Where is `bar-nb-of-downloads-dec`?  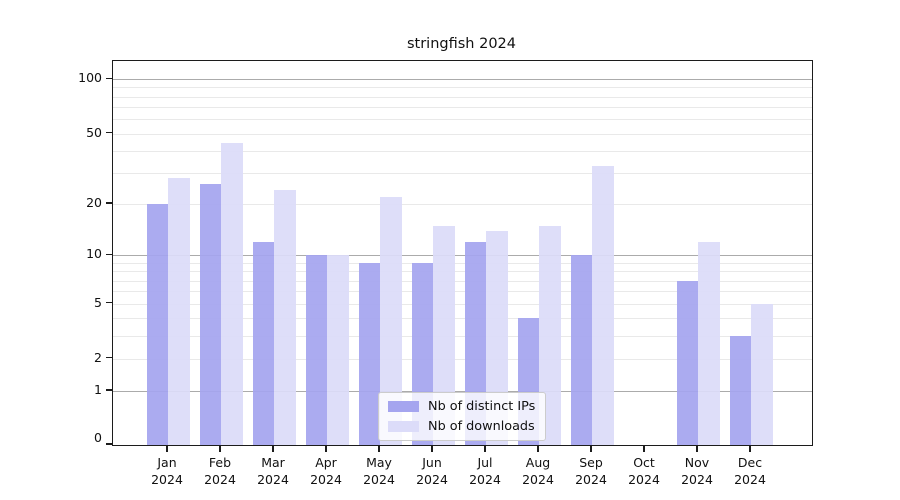 bar-nb-of-downloads-dec is located at coordinates (762, 374).